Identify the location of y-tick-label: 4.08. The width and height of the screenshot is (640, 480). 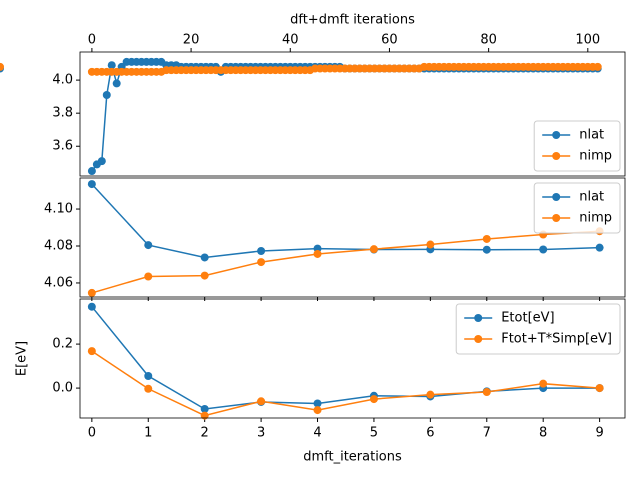
(58, 246).